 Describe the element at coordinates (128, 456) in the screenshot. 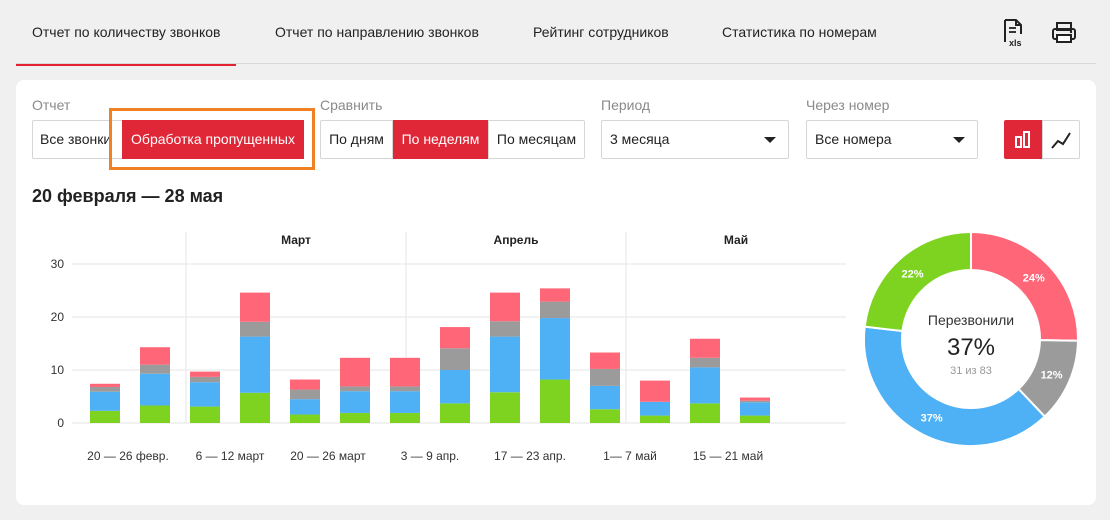

I see `x-tick-label: 20 — 26 февр.` at that location.